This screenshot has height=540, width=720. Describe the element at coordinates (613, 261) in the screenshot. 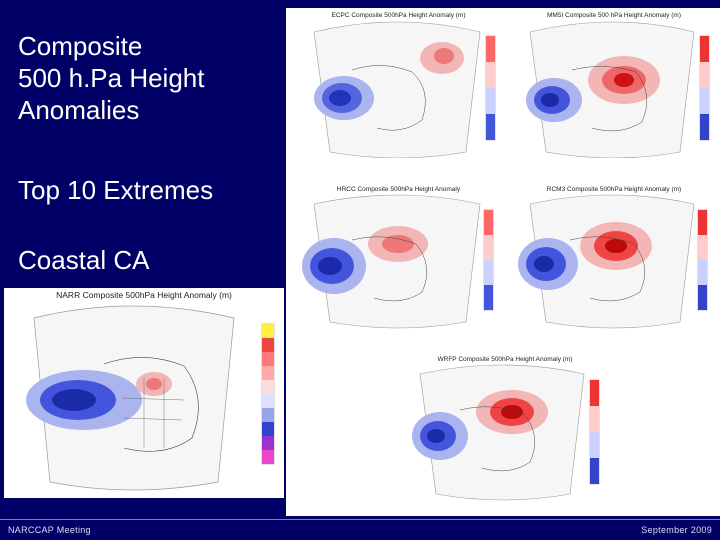

I see `map-graphic-rcm3` at that location.